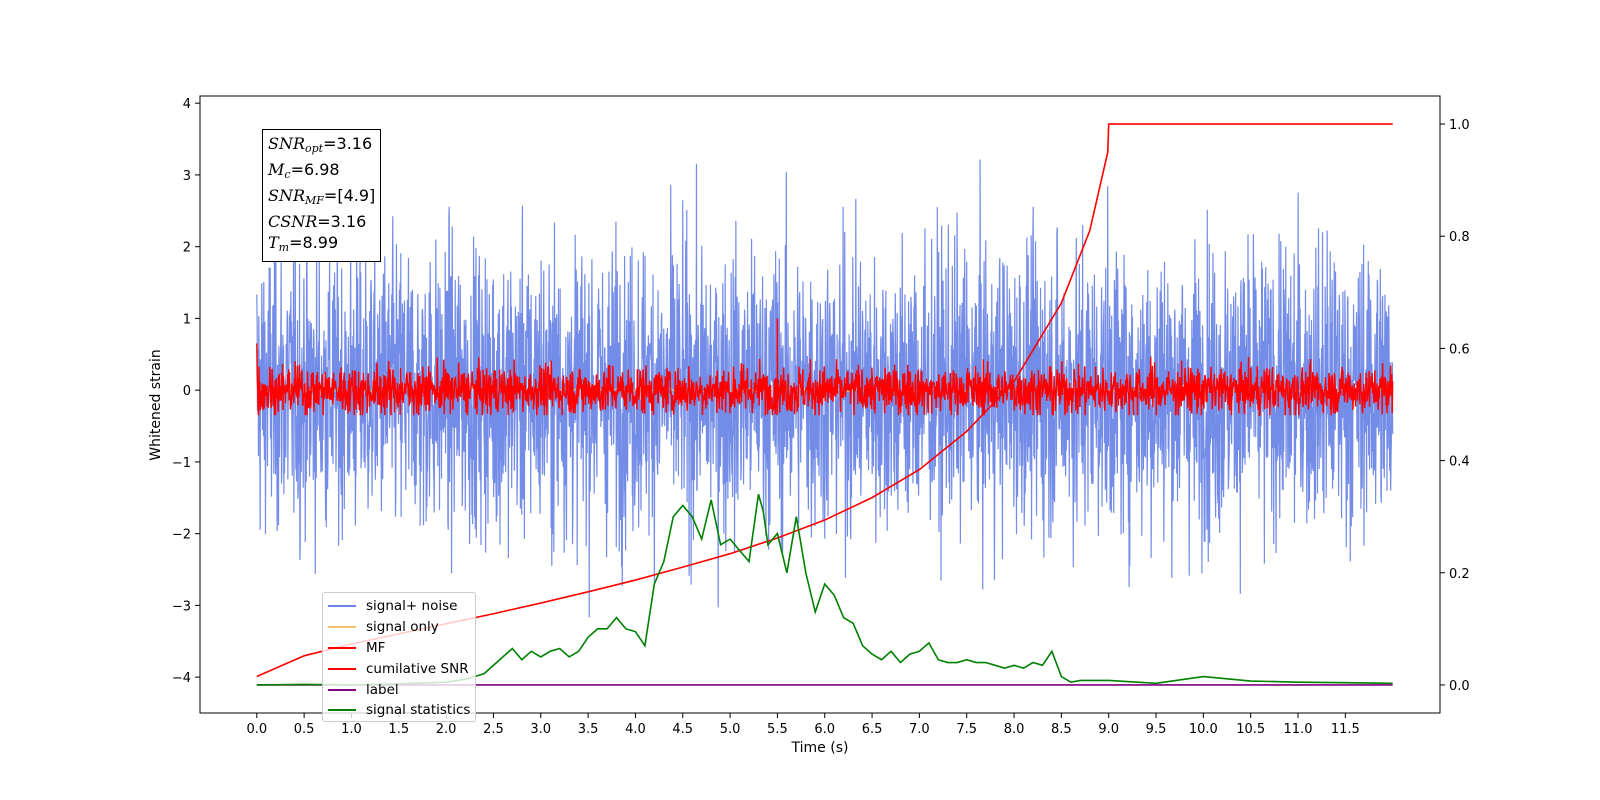  I want to click on y-left-tick-label: 4, so click(187, 104).